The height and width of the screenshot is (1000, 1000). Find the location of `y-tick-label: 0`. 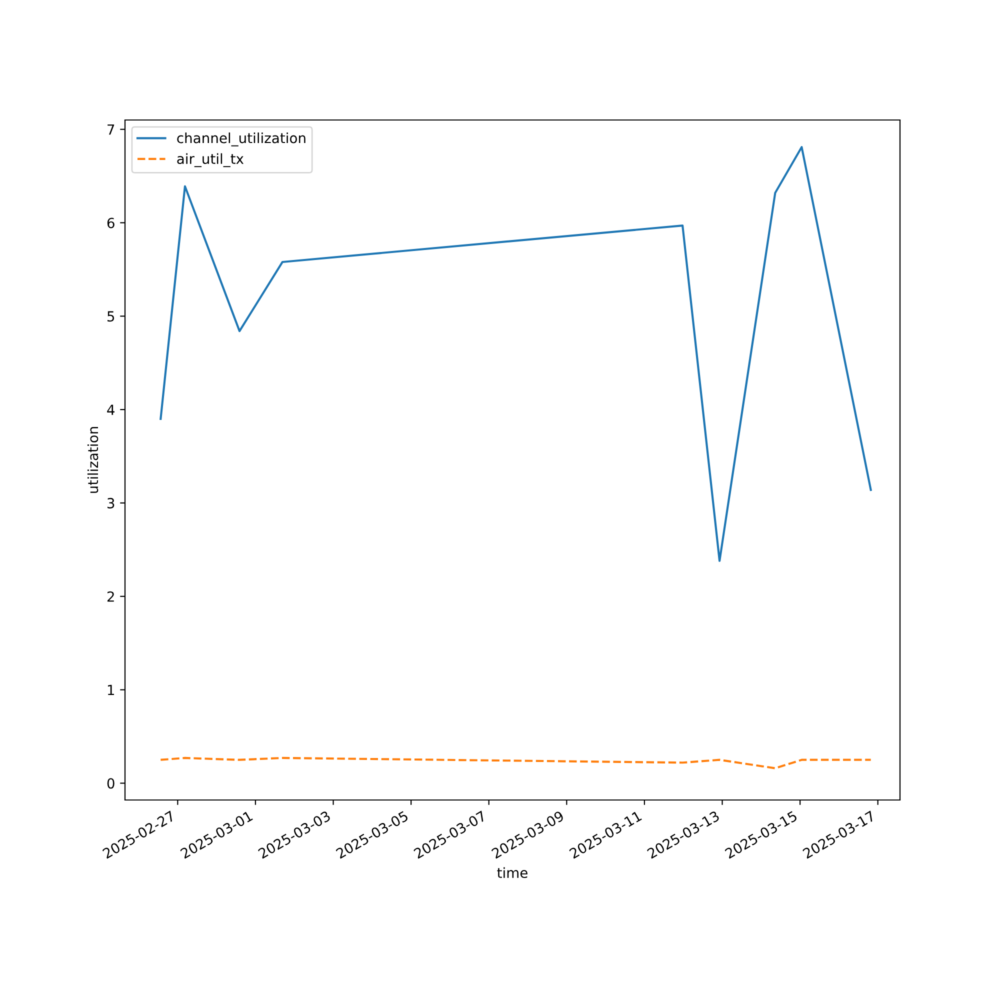

y-tick-label: 0 is located at coordinates (110, 783).